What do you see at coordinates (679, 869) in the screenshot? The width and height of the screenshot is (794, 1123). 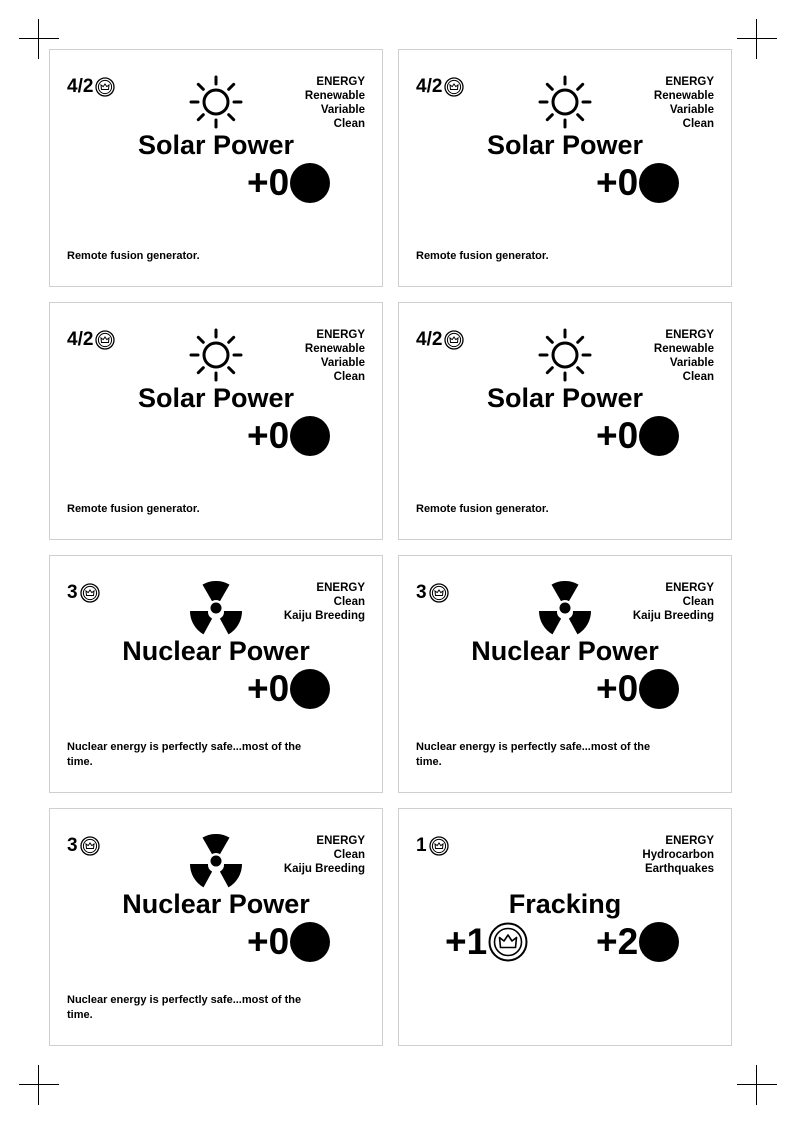 I see `tag: Earthquakes` at bounding box center [679, 869].